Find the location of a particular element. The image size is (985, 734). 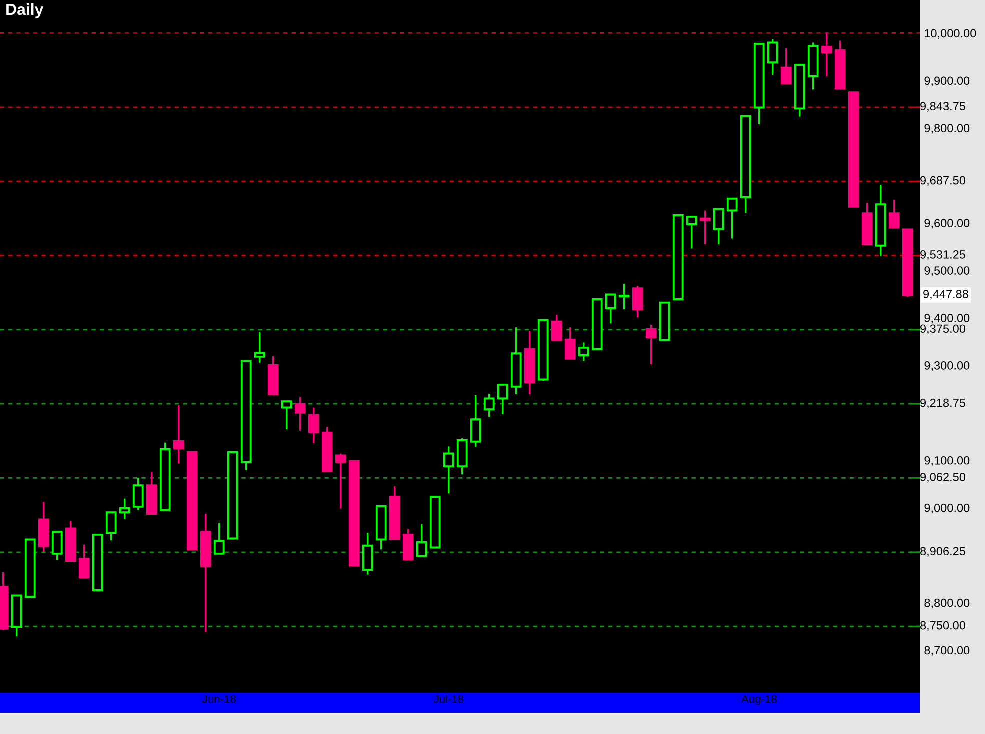

text: 9,447.88 is located at coordinates (946, 295).